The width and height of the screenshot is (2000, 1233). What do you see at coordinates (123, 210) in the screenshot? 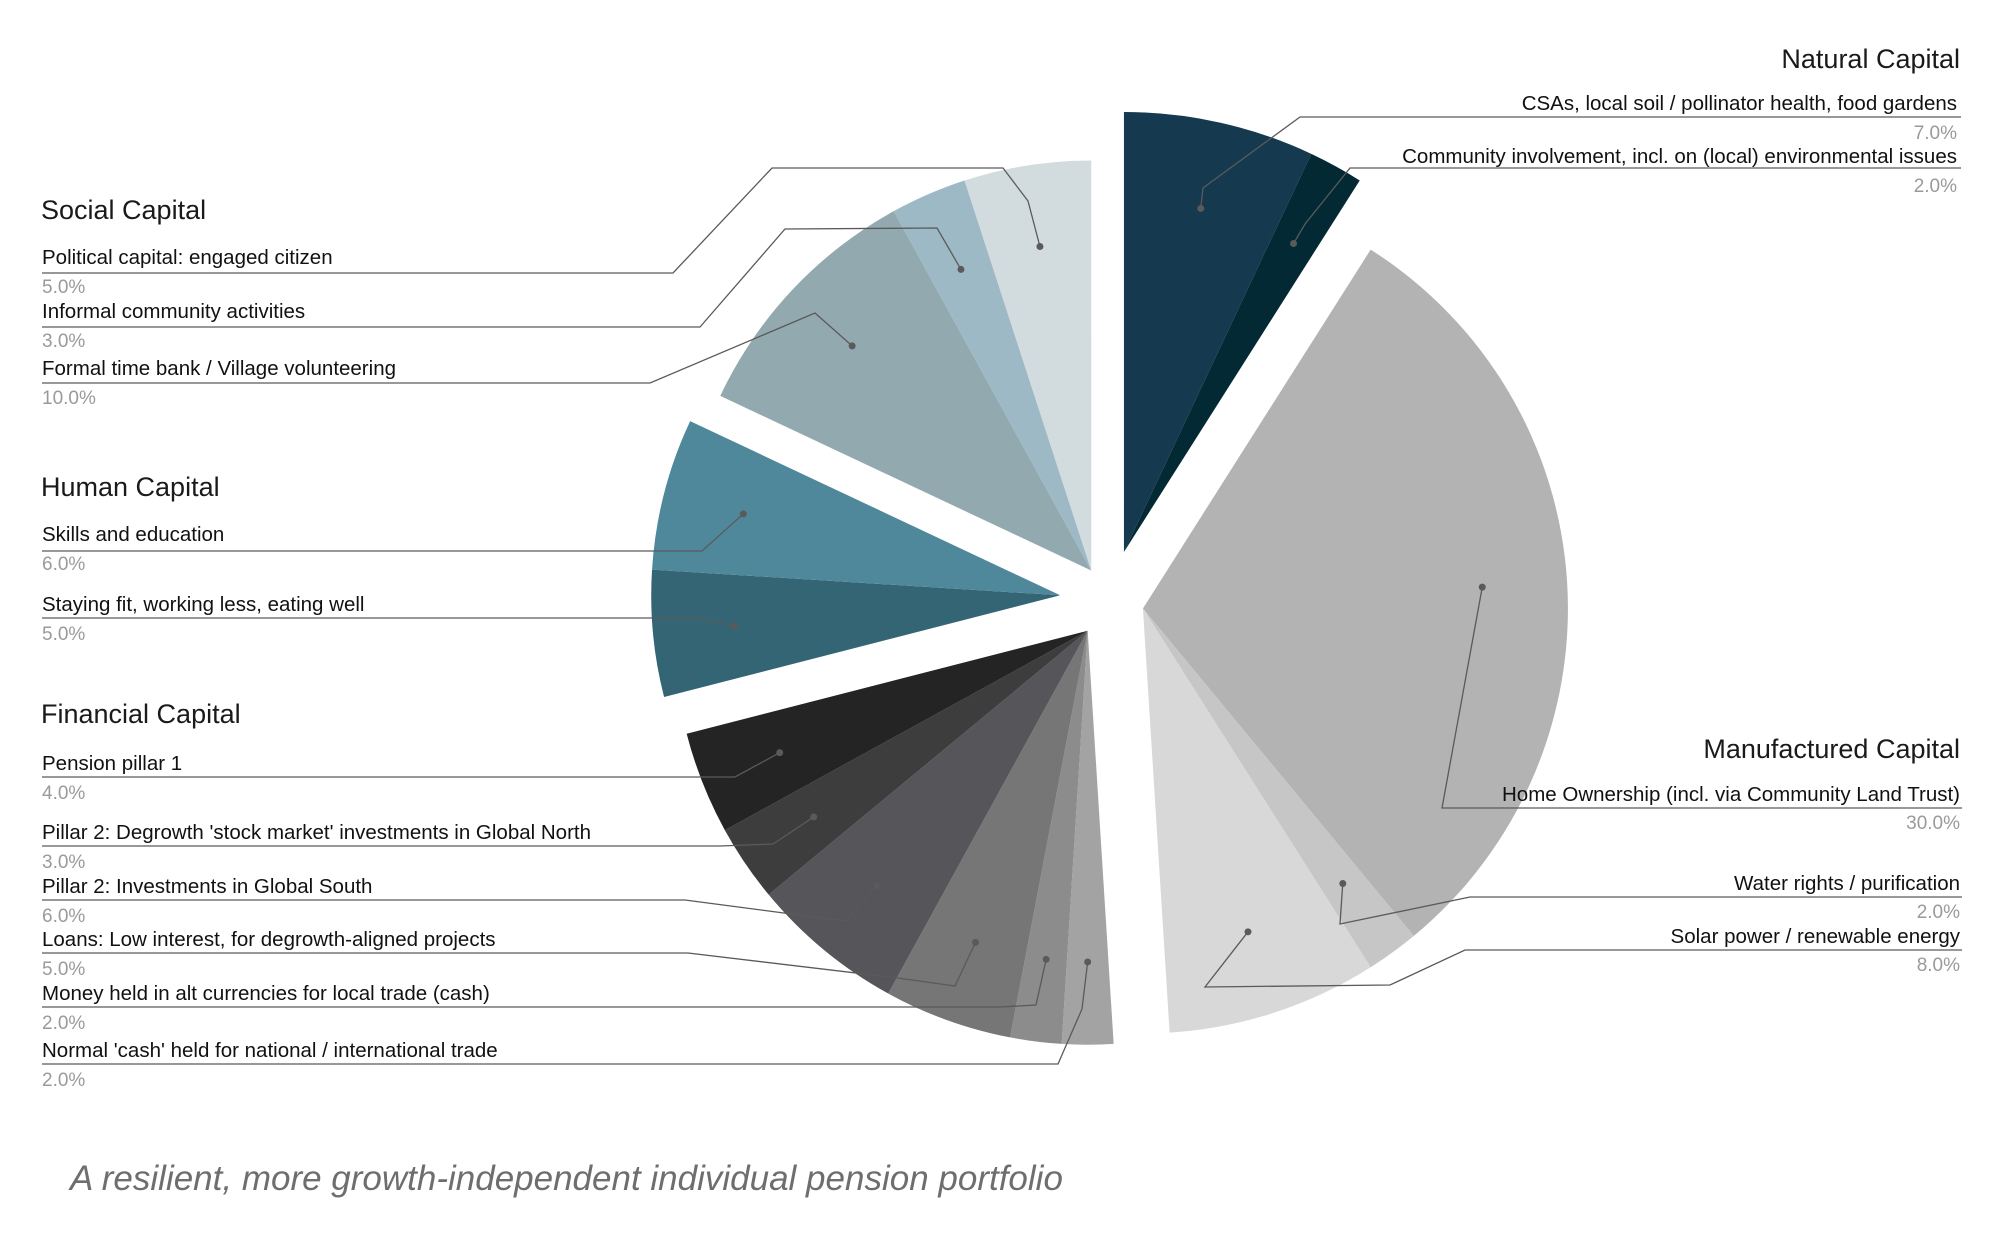
I see `group-title-social-capital: Social Capital` at bounding box center [123, 210].